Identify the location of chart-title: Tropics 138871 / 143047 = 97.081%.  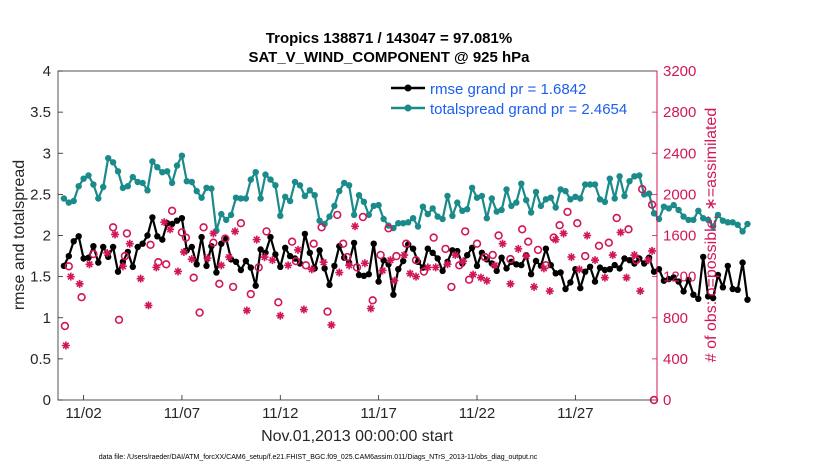
(389, 38).